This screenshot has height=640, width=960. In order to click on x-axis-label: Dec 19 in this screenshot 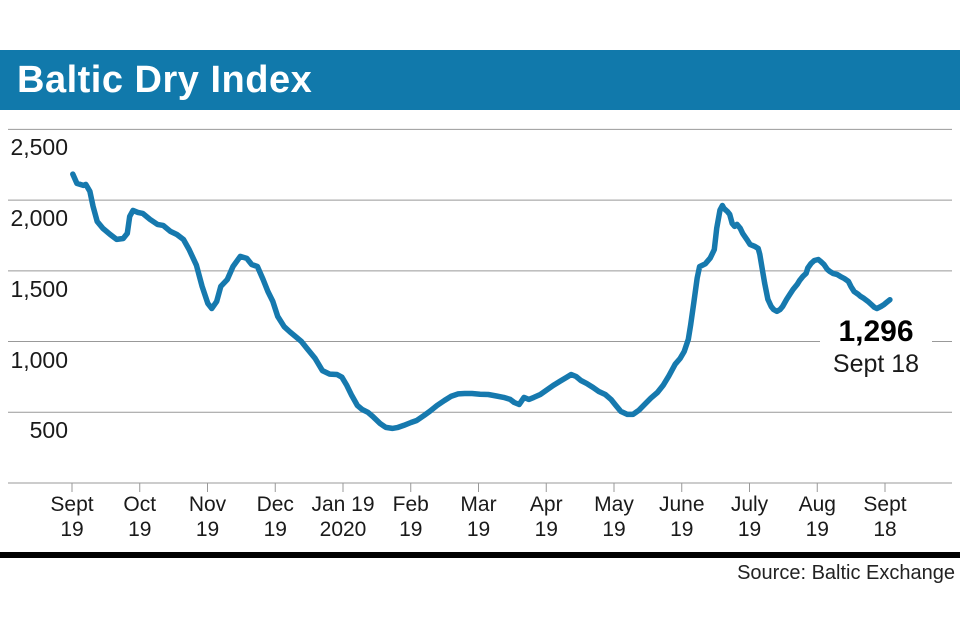, I will do `click(275, 517)`.